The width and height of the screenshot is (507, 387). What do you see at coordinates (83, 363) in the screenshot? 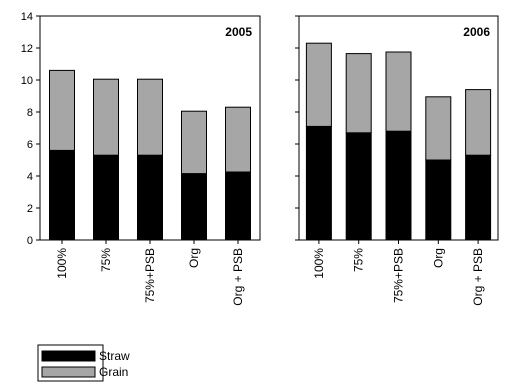
I see `legend: Straw Grain` at bounding box center [83, 363].